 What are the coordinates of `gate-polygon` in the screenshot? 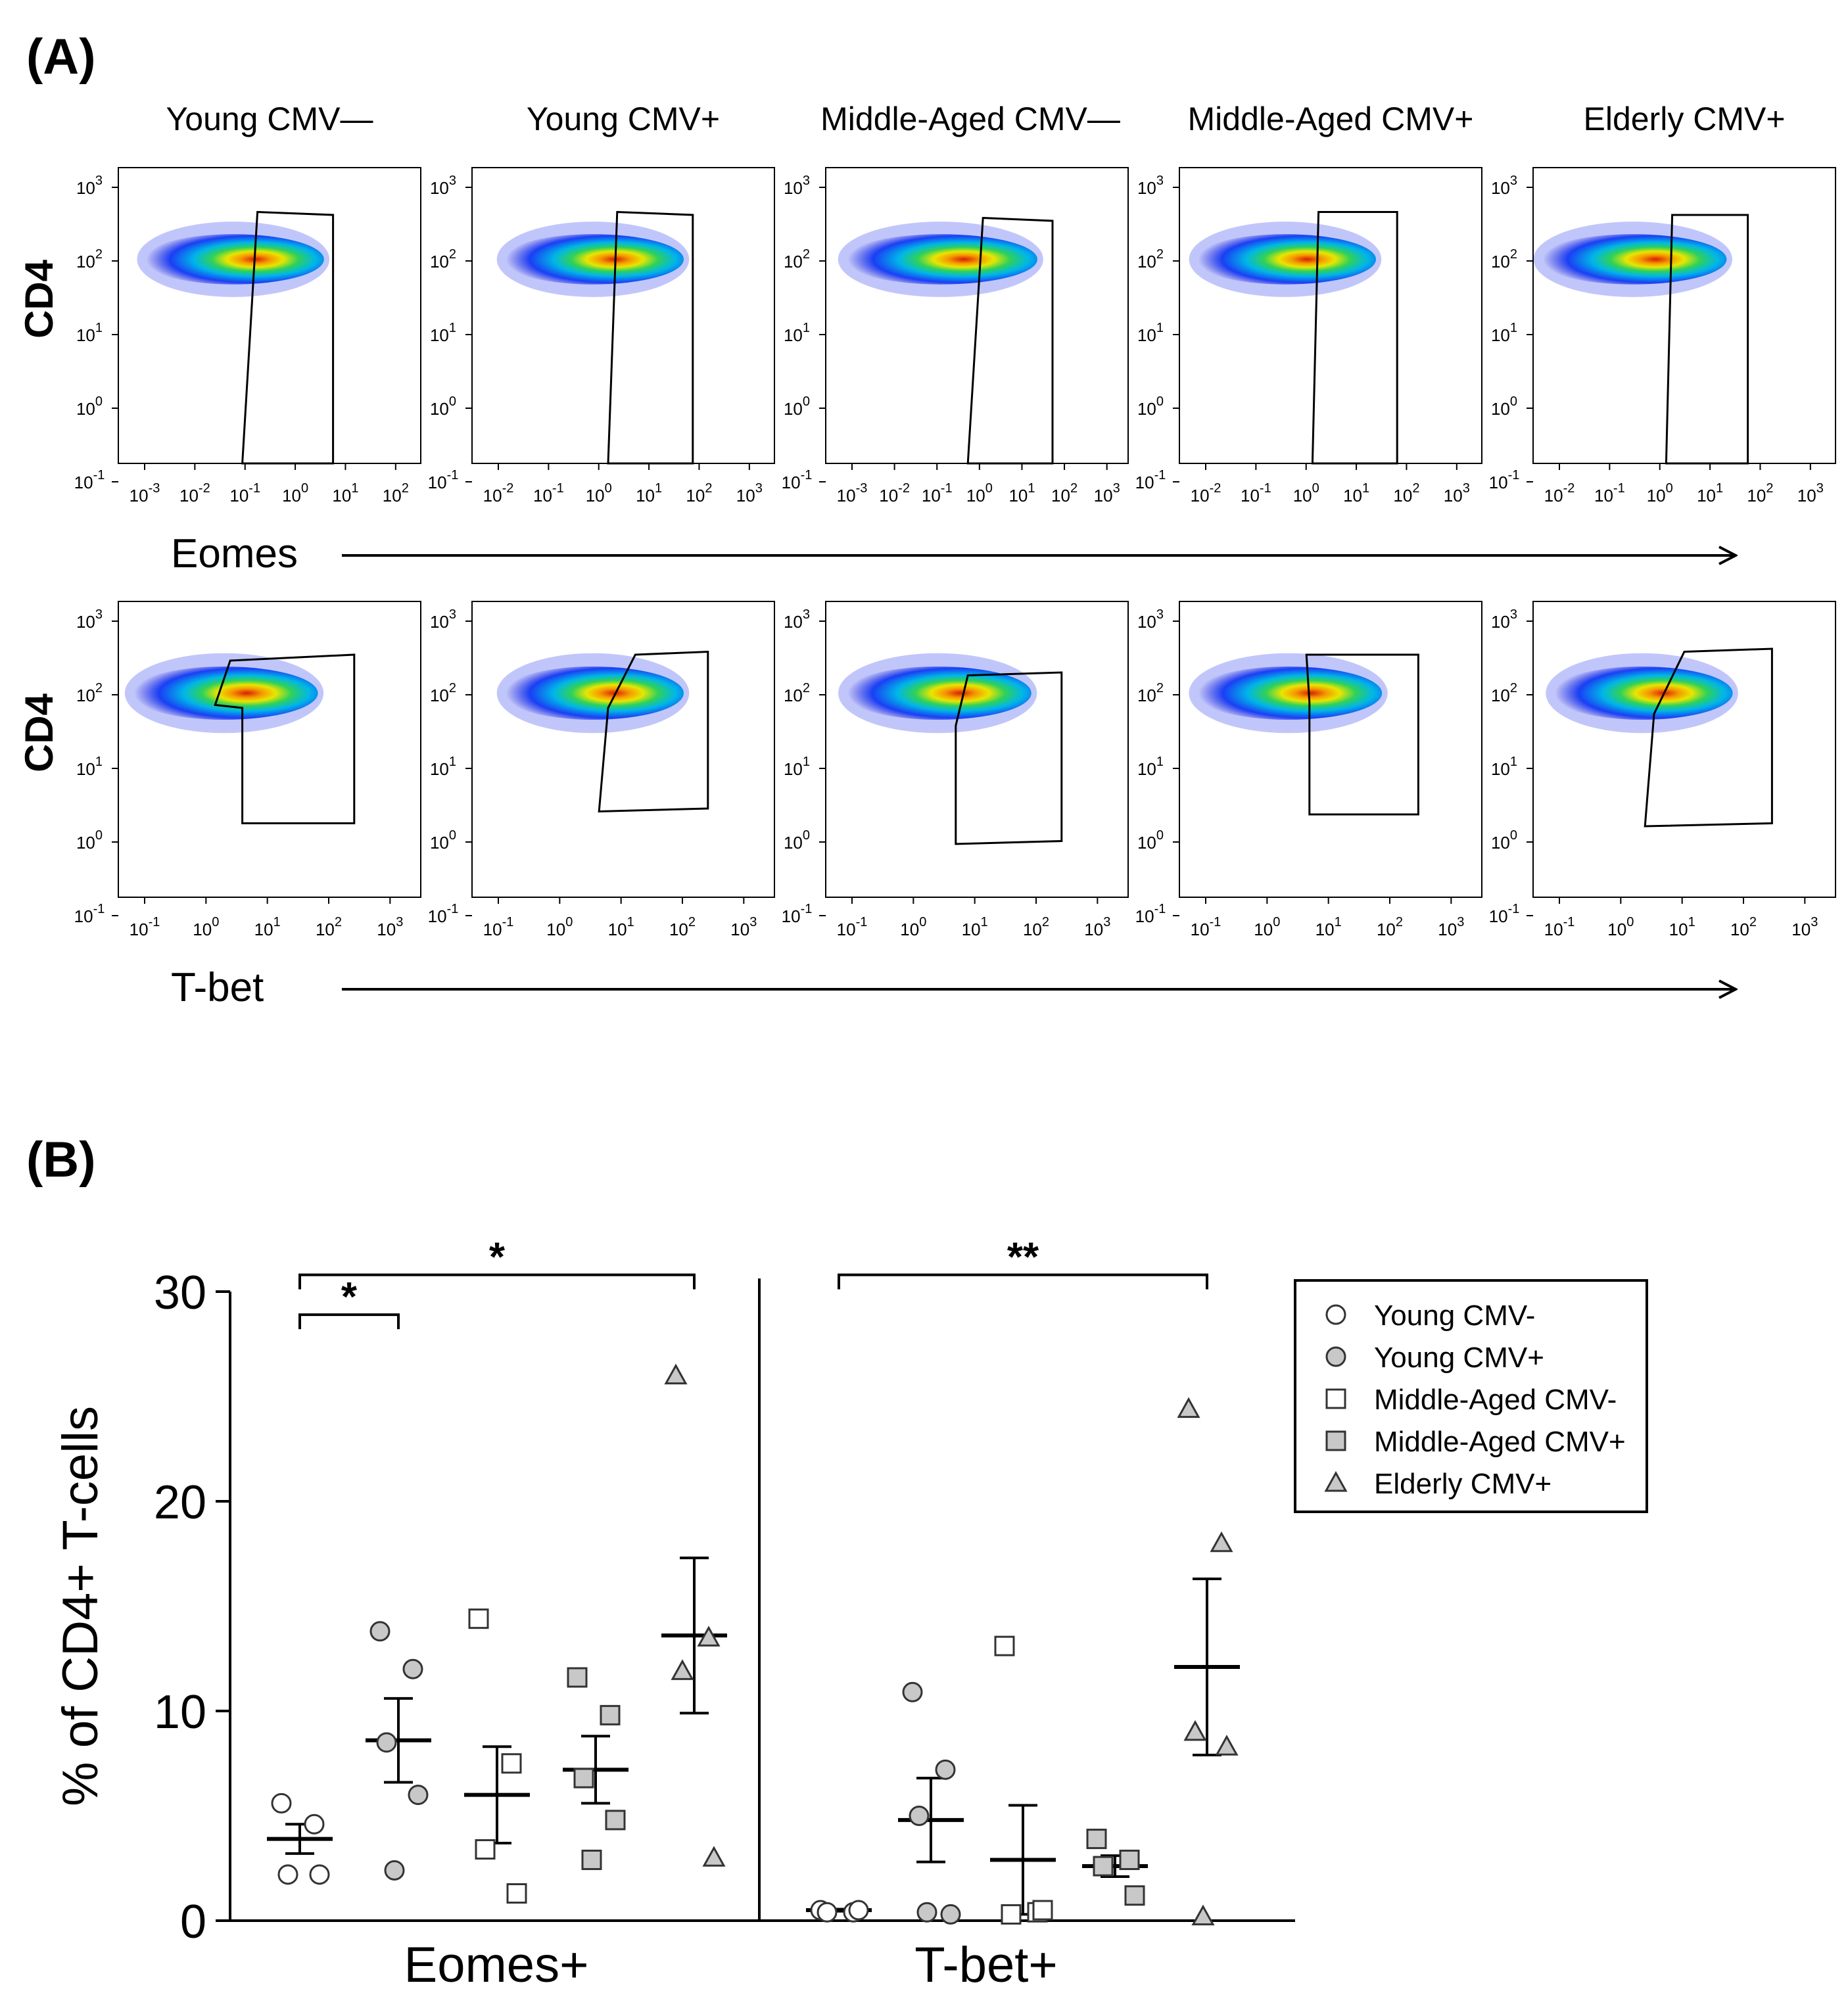 It's located at (1010, 340).